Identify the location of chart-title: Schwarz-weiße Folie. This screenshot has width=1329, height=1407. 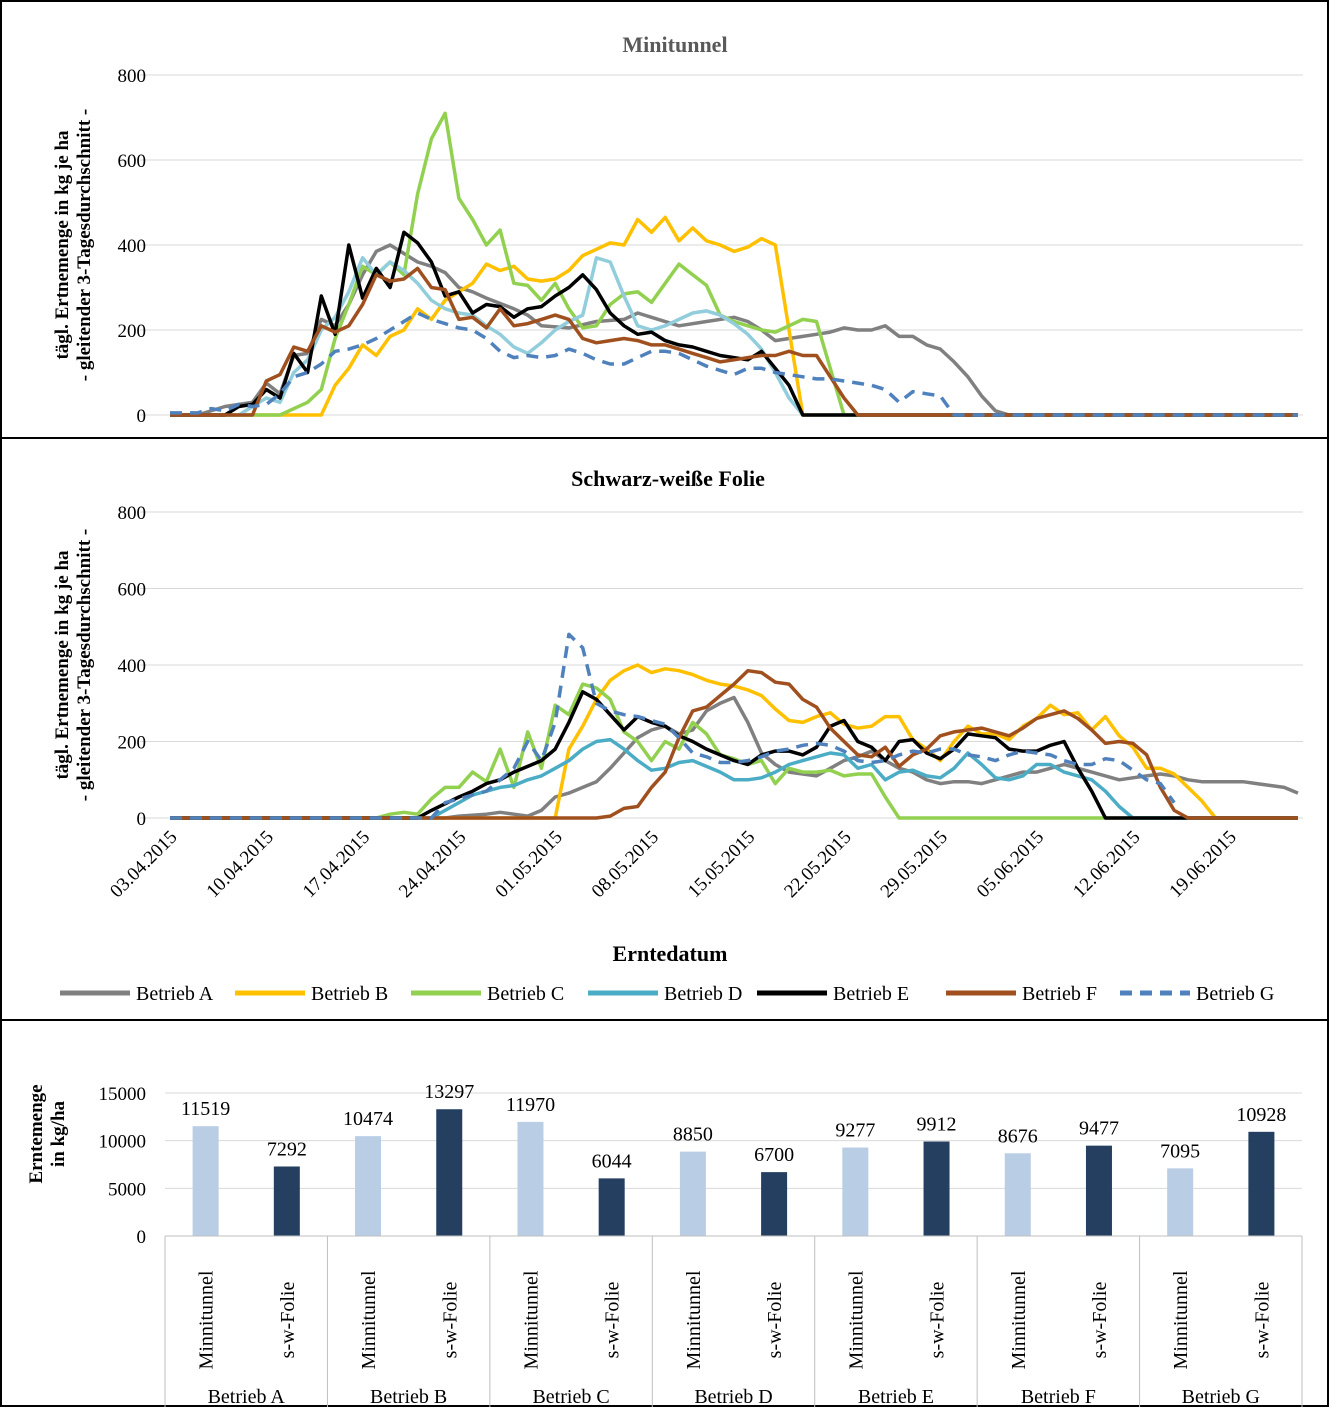
(668, 478).